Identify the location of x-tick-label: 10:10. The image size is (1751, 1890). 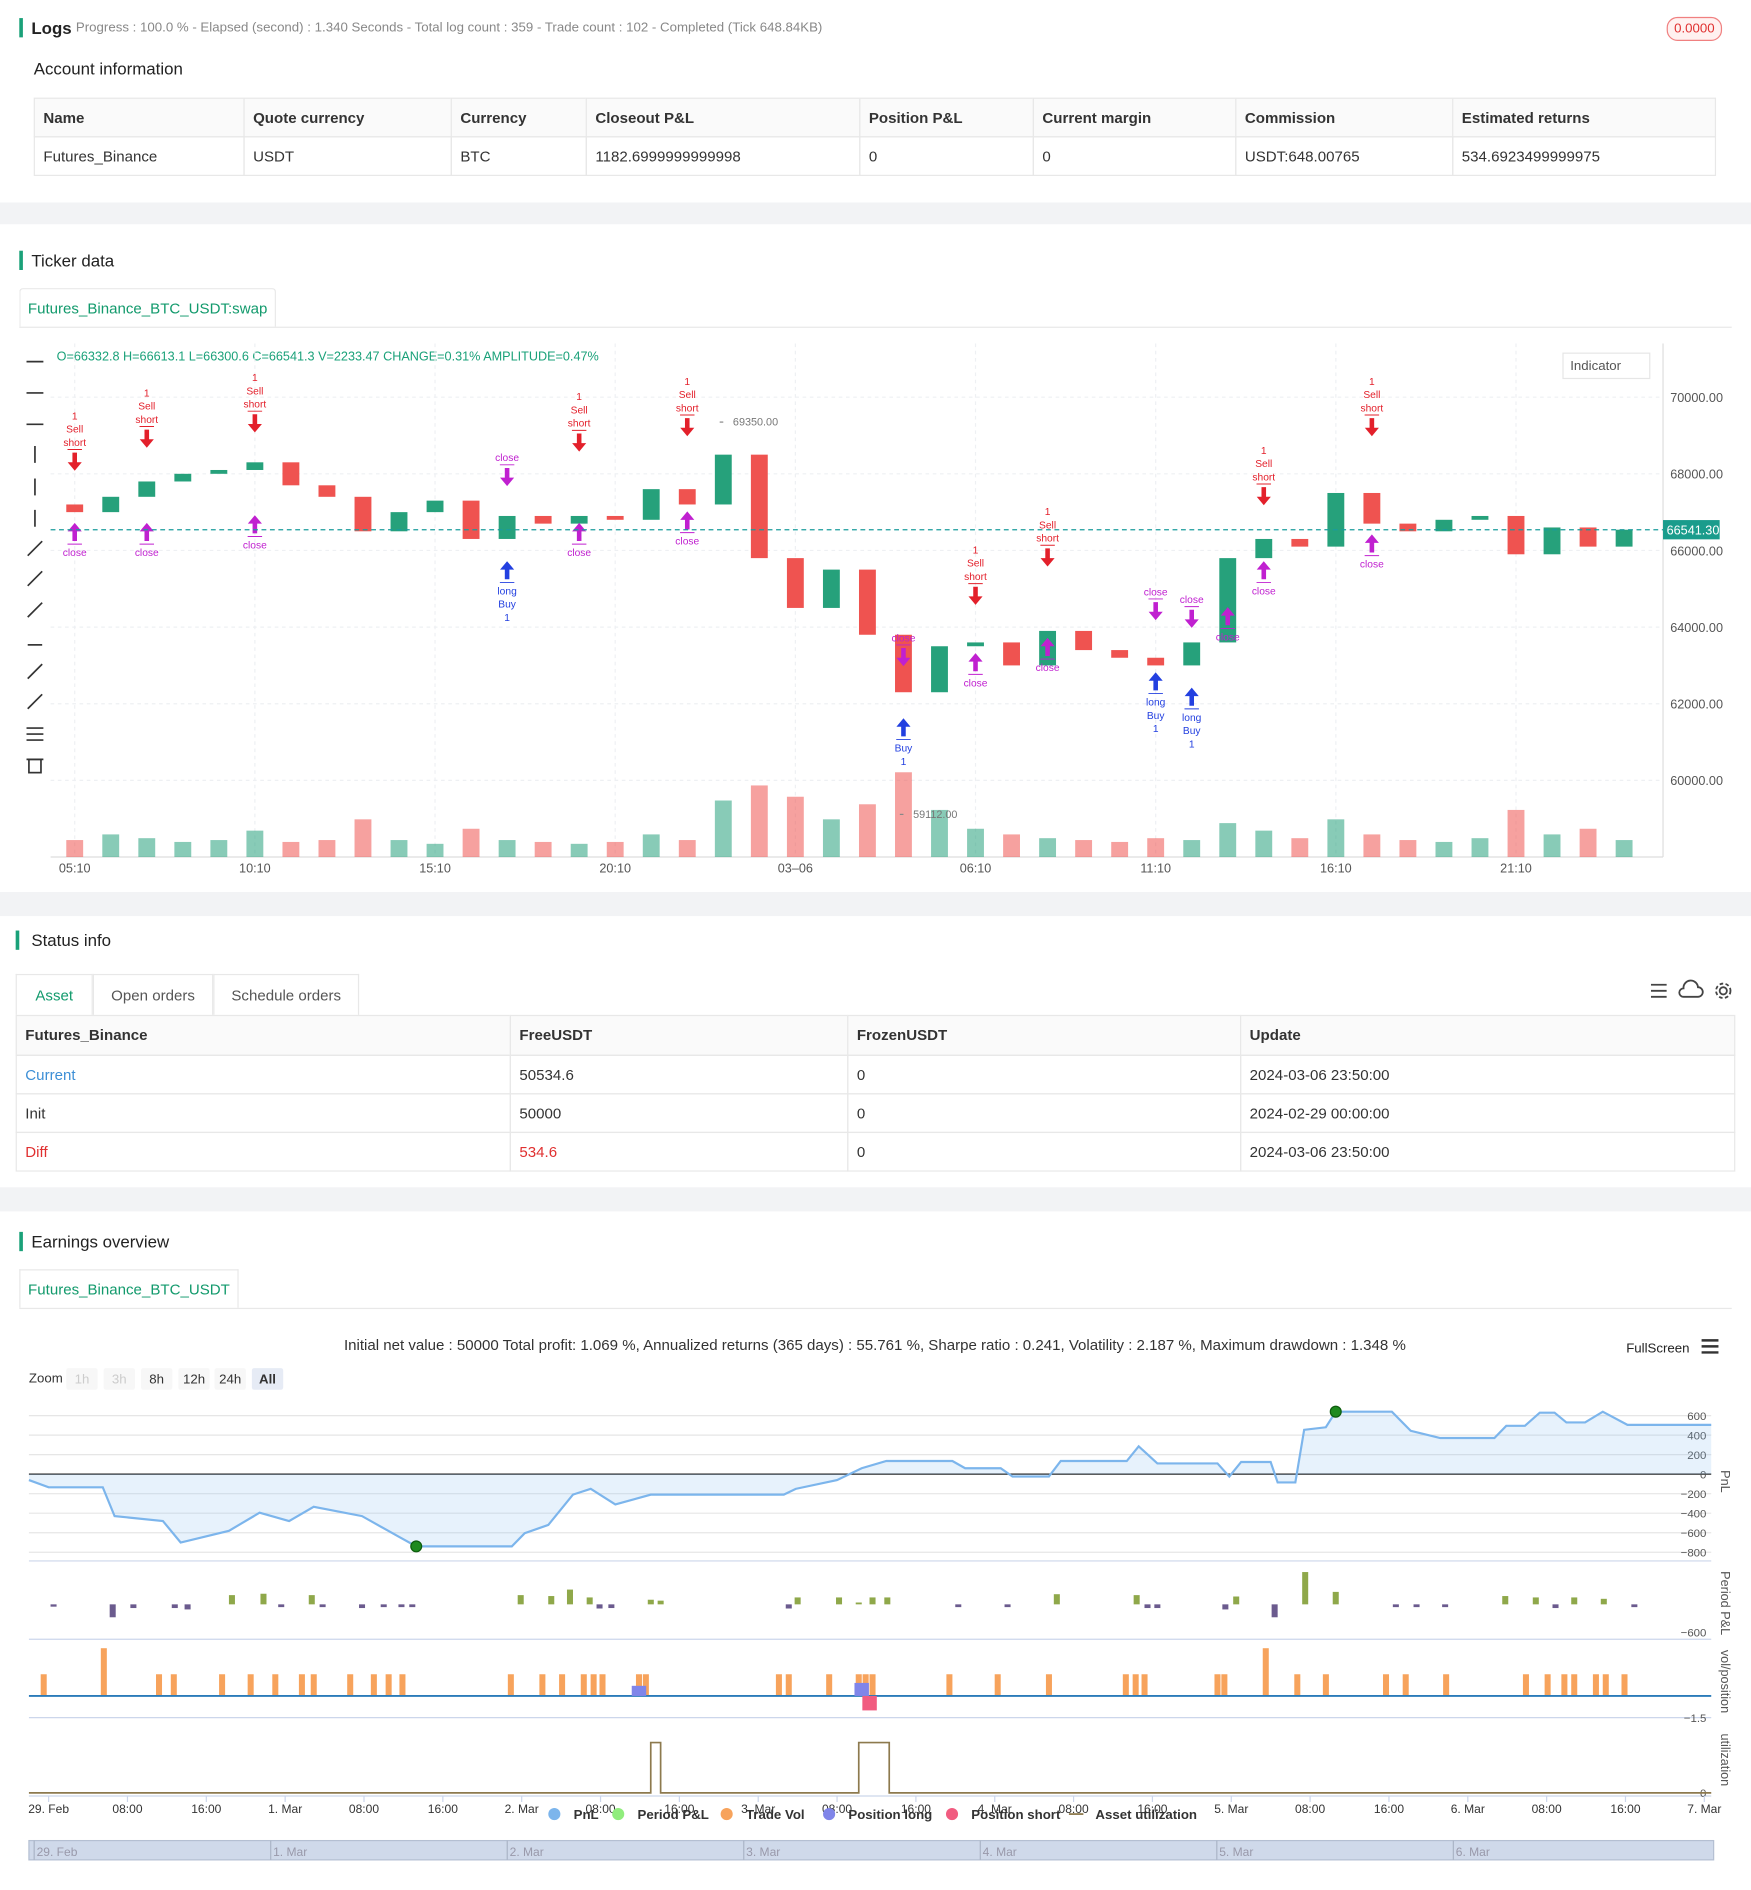
(255, 869).